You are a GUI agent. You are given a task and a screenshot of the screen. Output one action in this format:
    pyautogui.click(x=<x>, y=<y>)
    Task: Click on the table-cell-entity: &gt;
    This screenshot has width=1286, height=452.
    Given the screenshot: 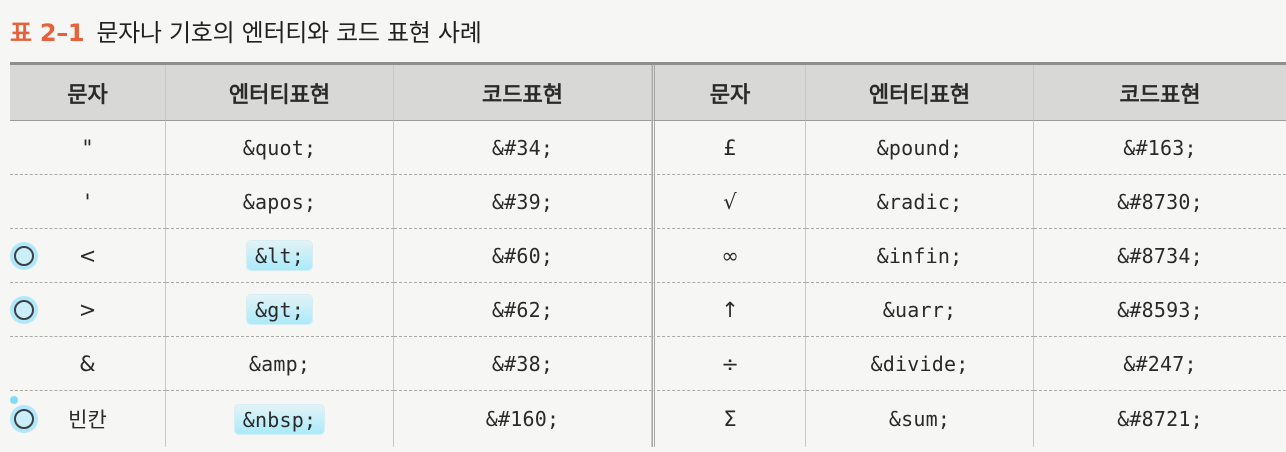 What is the action you would take?
    pyautogui.click(x=280, y=310)
    